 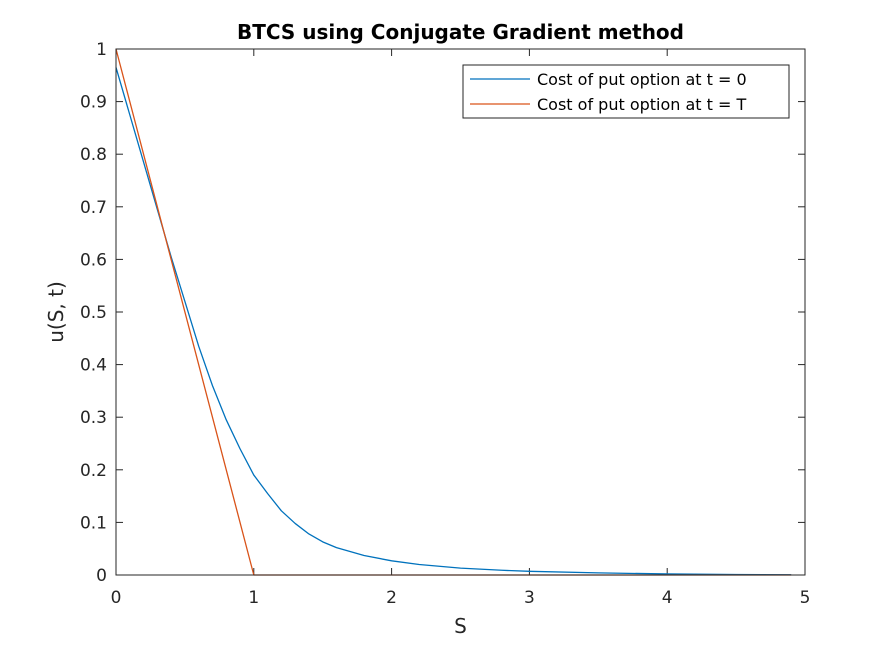 I want to click on x-tick-label-0: 0, so click(x=116, y=598).